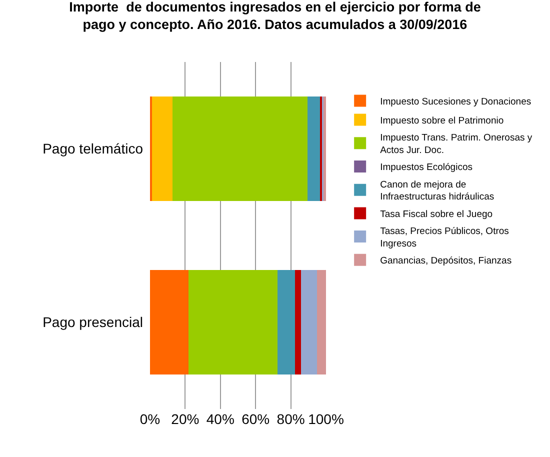 The width and height of the screenshot is (550, 457). What do you see at coordinates (446, 261) in the screenshot?
I see `legend-label: Ganancias, Depósitos, Fianzas` at bounding box center [446, 261].